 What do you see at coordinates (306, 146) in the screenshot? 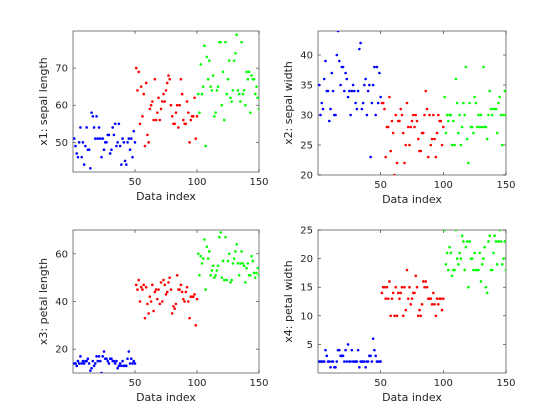
I see `y-tick-label: 25` at bounding box center [306, 146].